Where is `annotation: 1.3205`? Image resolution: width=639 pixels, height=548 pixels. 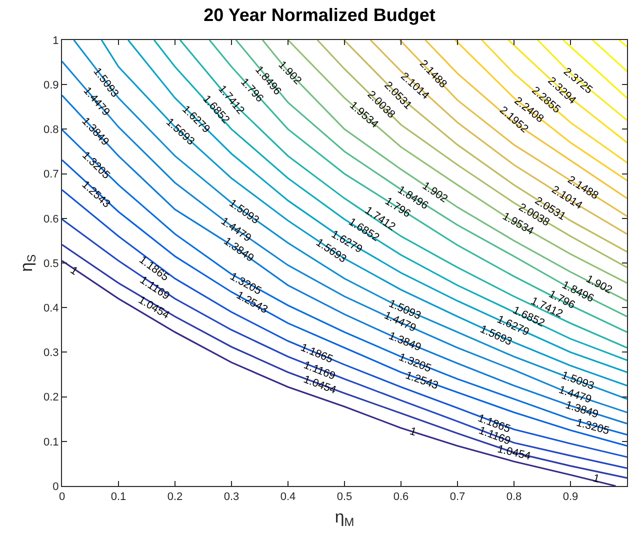 annotation: 1.3205 is located at coordinates (592, 427).